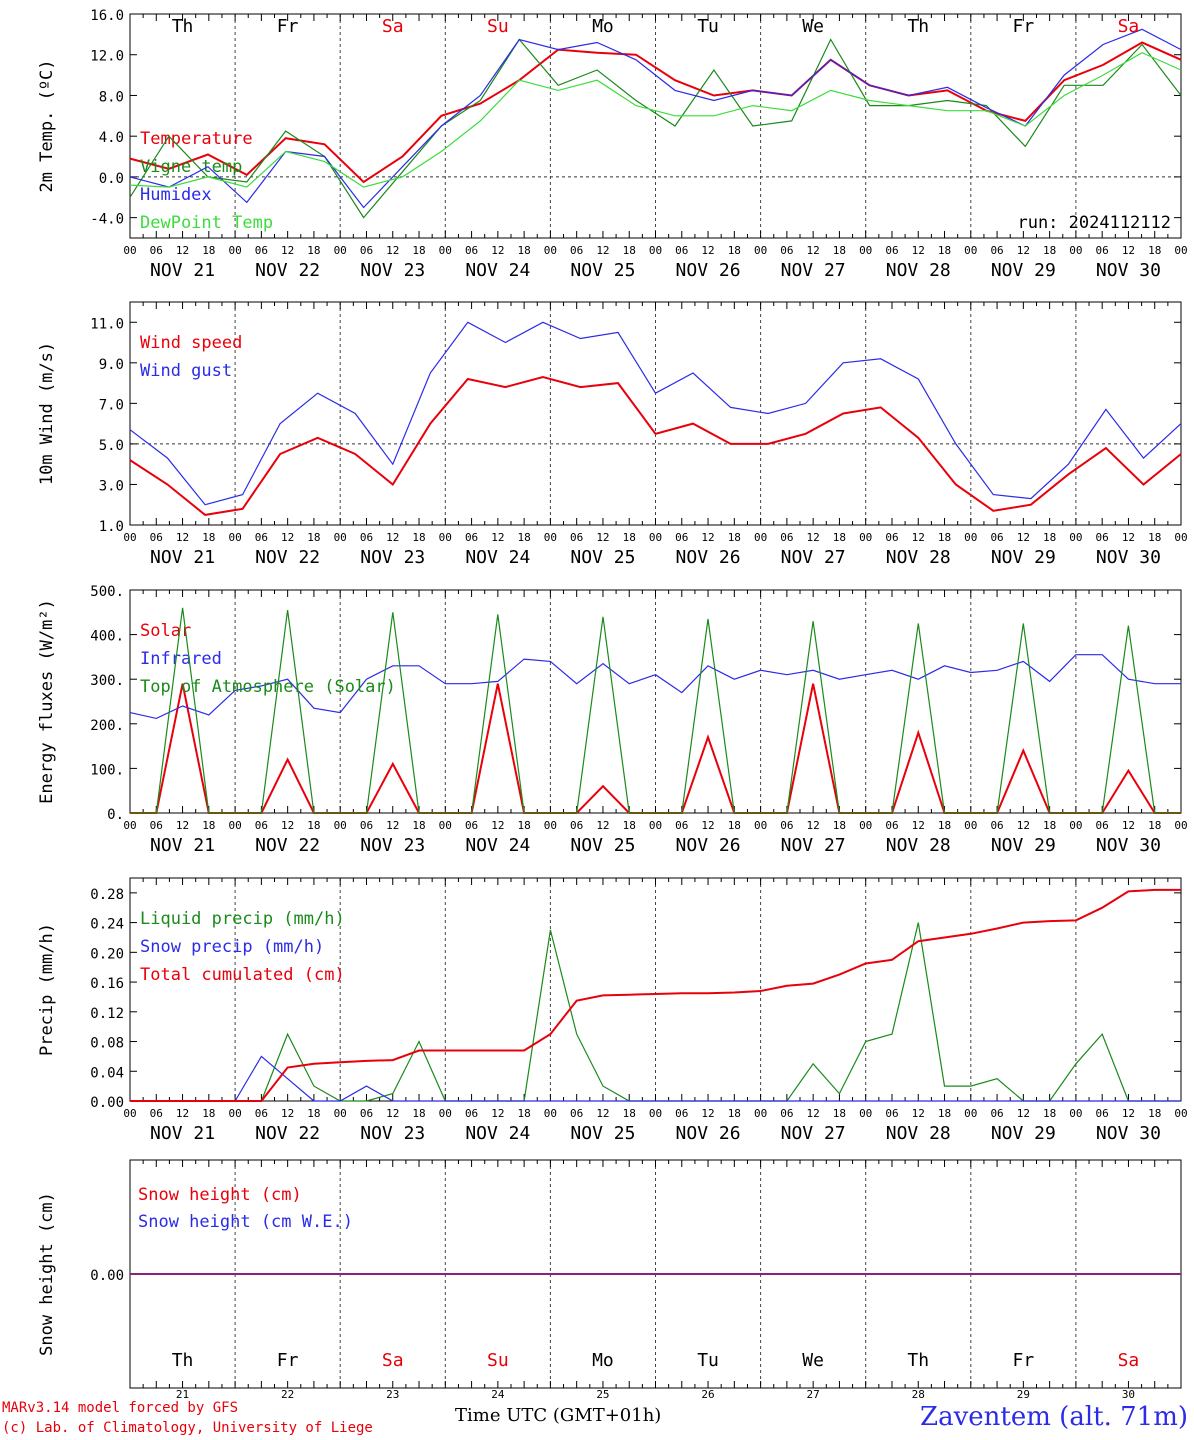  What do you see at coordinates (287, 1394) in the screenshot?
I see `day-number-label: 22` at bounding box center [287, 1394].